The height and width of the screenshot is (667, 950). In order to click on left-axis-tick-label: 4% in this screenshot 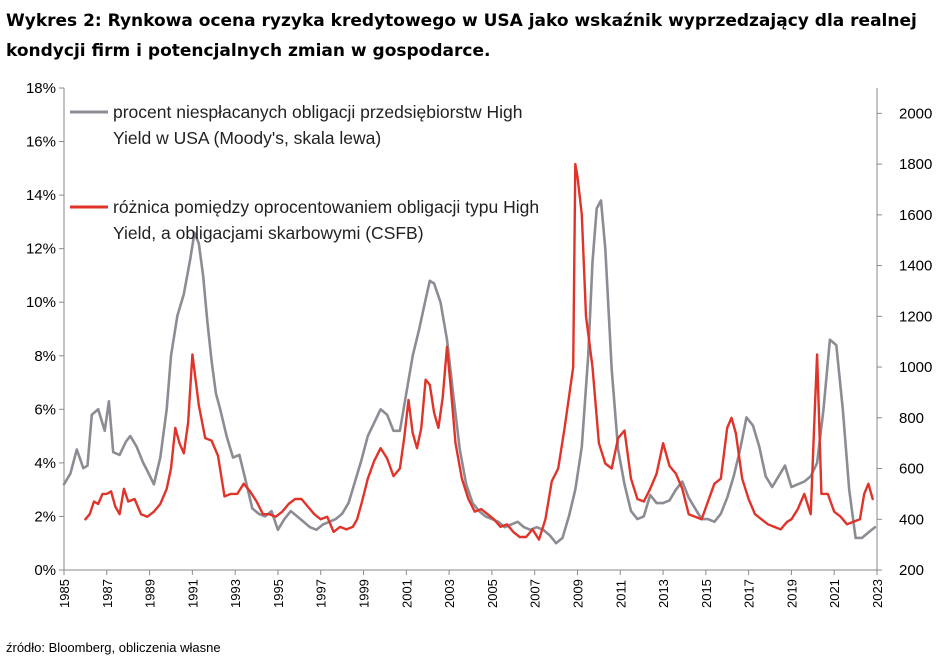, I will do `click(45, 463)`.